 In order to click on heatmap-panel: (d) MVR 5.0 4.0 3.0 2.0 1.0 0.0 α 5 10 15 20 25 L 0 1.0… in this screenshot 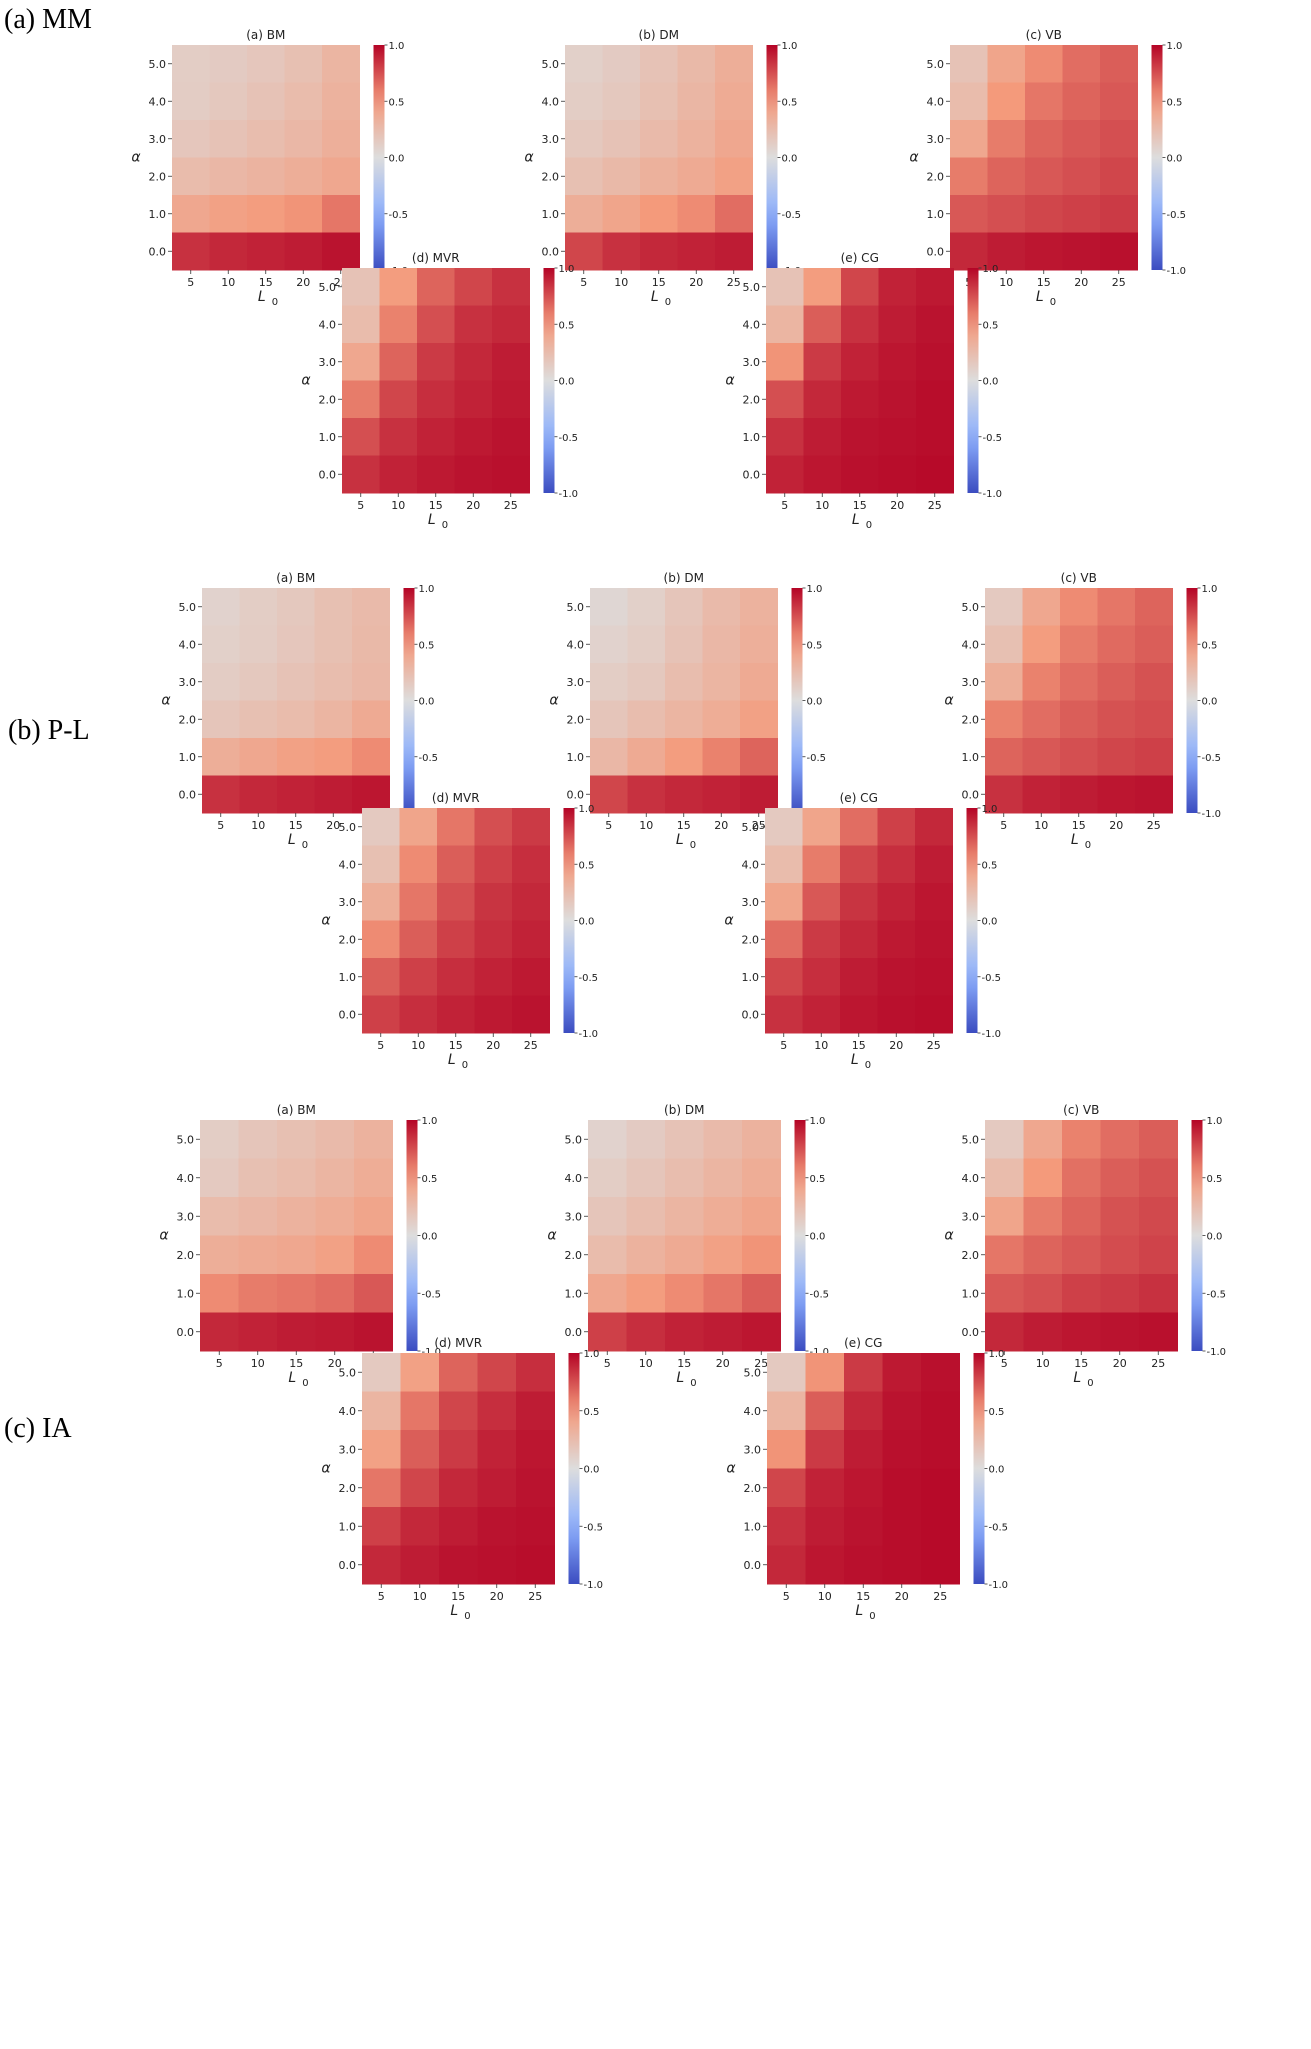, I will do `click(462, 1479)`.